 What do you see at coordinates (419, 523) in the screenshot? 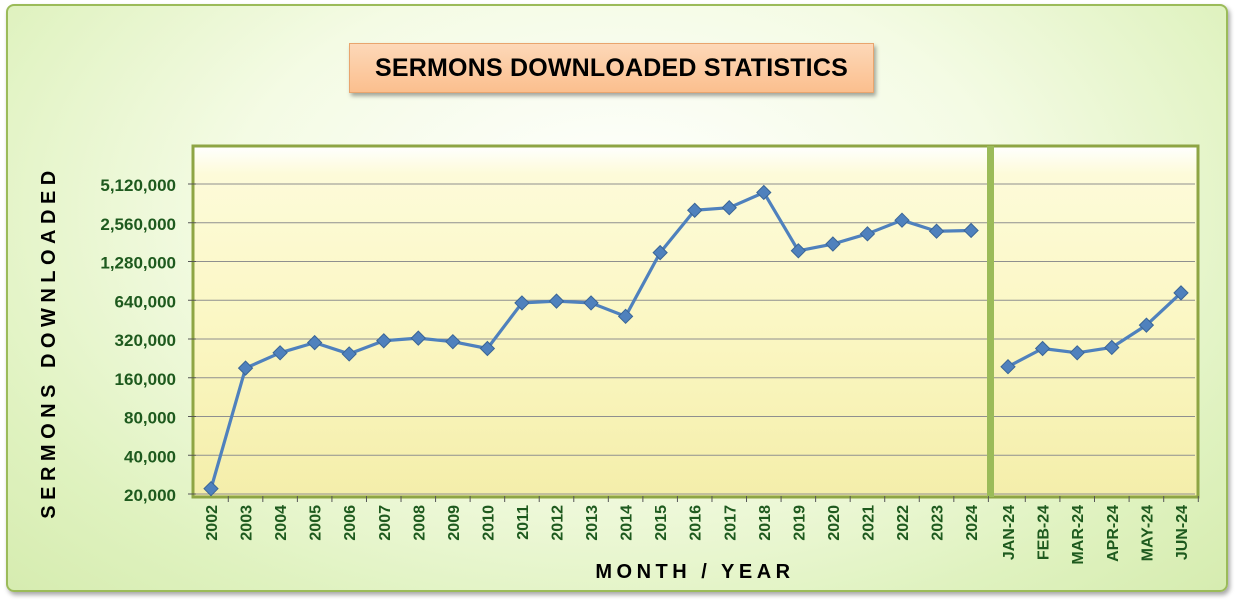
I see `x-tick-label: 2008` at bounding box center [419, 523].